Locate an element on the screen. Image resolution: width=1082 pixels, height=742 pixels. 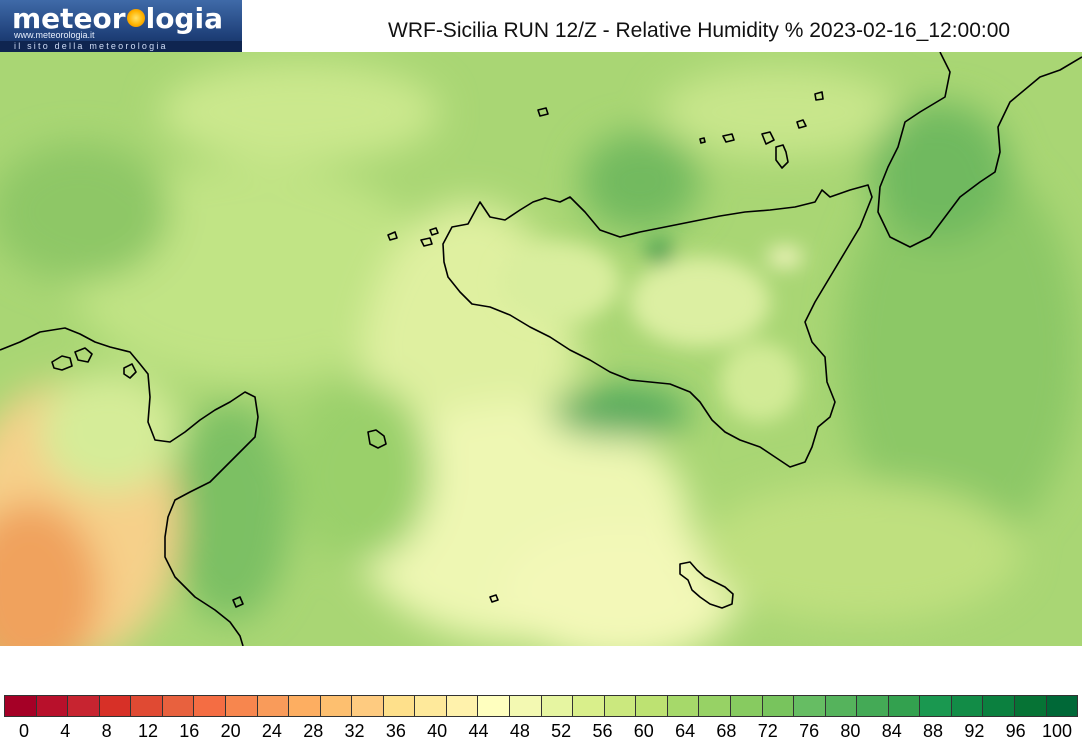
field-light-ne is located at coordinates (780, 112).